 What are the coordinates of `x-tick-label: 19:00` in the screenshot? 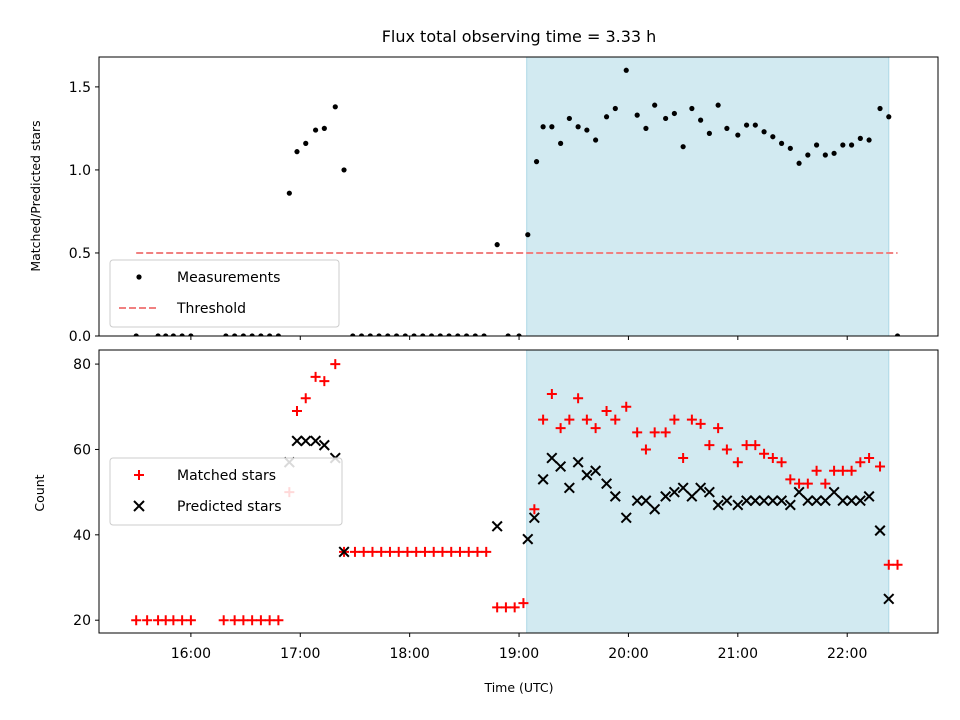 It's located at (519, 654).